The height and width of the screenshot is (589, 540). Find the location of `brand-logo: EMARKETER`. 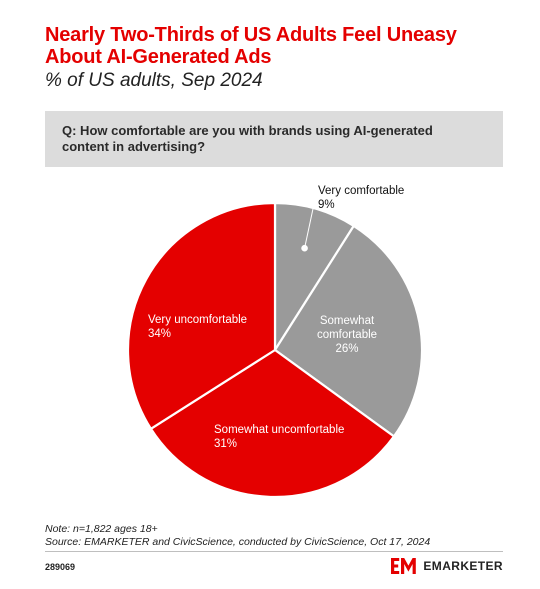

brand-logo: EMARKETER is located at coordinates (447, 566).